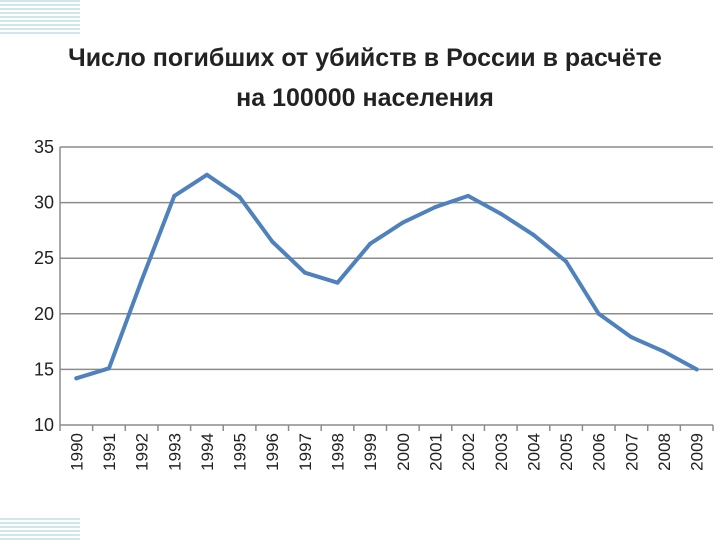 The image size is (720, 540). What do you see at coordinates (566, 452) in the screenshot?
I see `x-tick-label: 2005` at bounding box center [566, 452].